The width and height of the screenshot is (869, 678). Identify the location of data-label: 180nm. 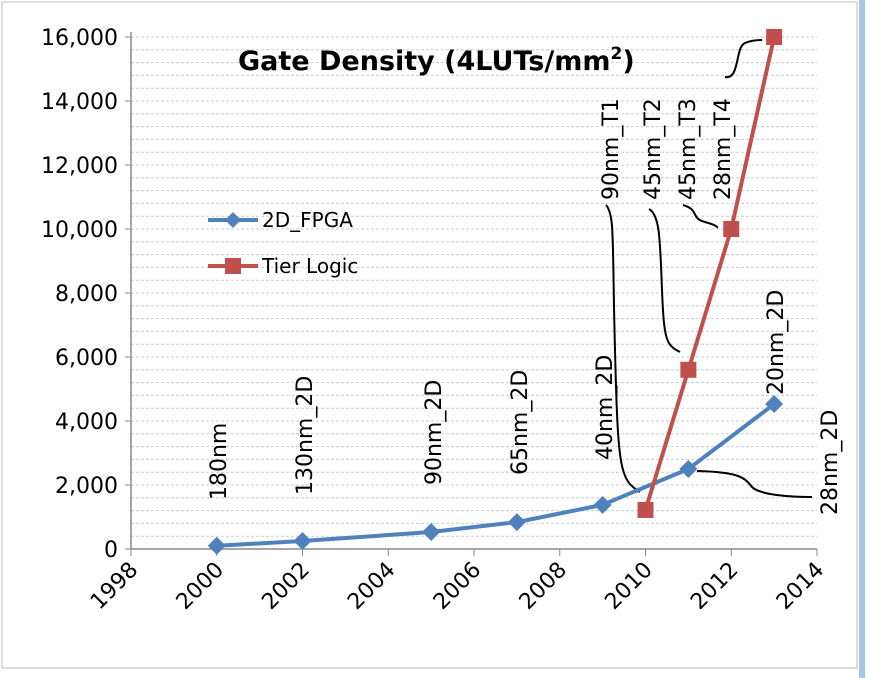
(219, 461).